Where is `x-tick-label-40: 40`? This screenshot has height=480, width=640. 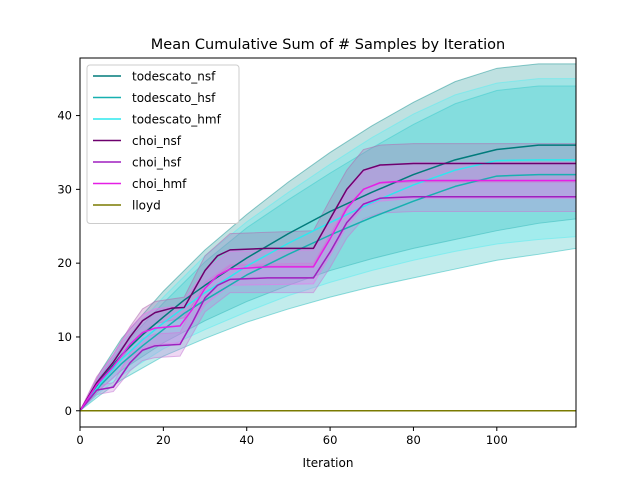
x-tick-label-40: 40 is located at coordinates (246, 440).